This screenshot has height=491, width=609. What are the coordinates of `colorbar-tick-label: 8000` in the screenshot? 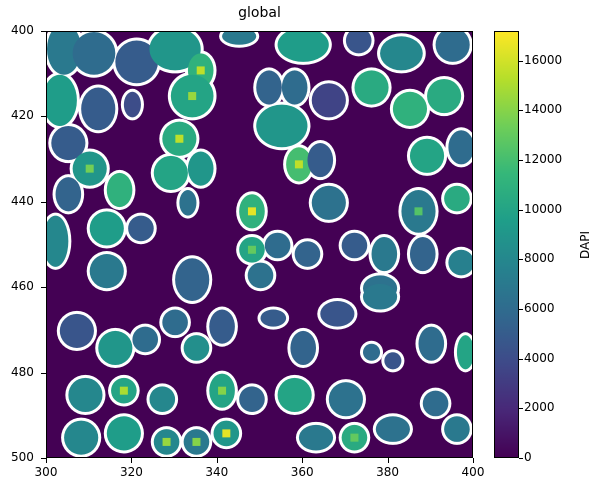 It's located at (539, 258).